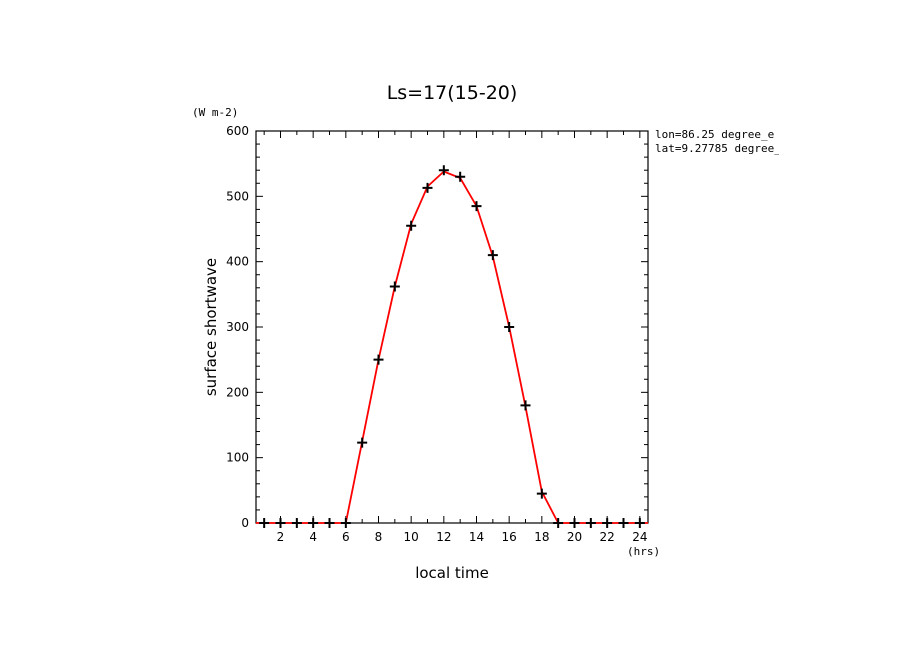 This screenshot has width=904, height=654. I want to click on x-tick-label: 14, so click(476, 537).